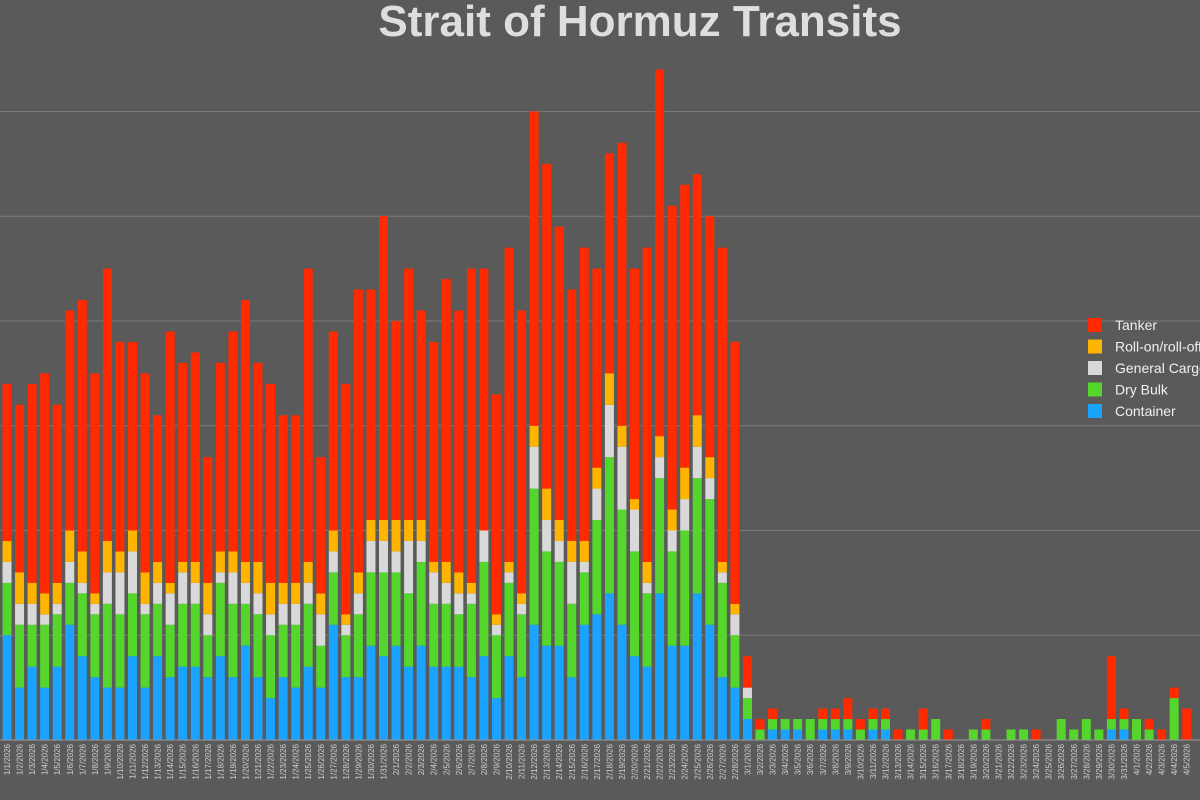 The image size is (1200, 800). Describe the element at coordinates (559, 761) in the screenshot. I see `x-tick-label: 2/14/2026` at that location.